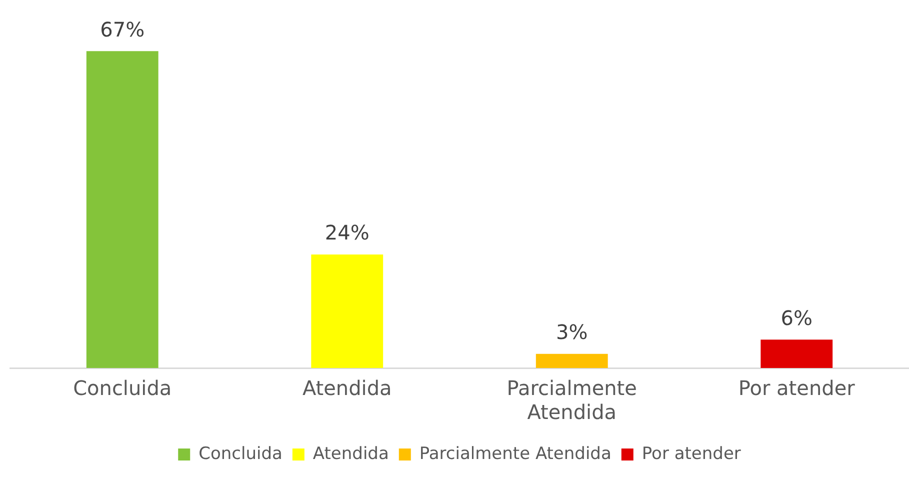  Describe the element at coordinates (122, 29) in the screenshot. I see `data-label: 67%` at that location.